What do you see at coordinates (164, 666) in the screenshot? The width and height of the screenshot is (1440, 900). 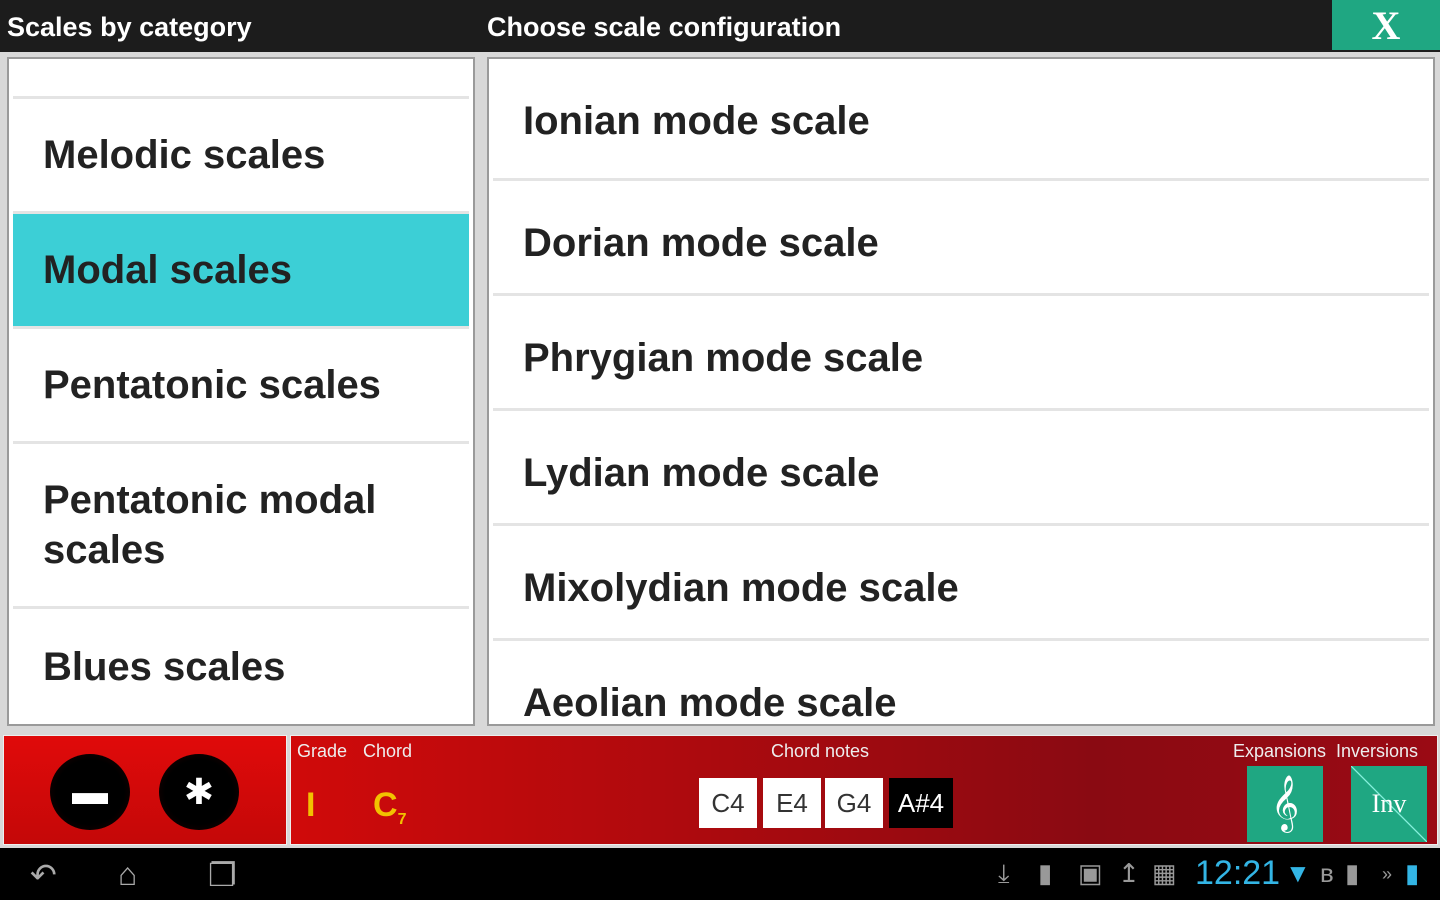 I see `category-item-blues: Blues scales` at bounding box center [164, 666].